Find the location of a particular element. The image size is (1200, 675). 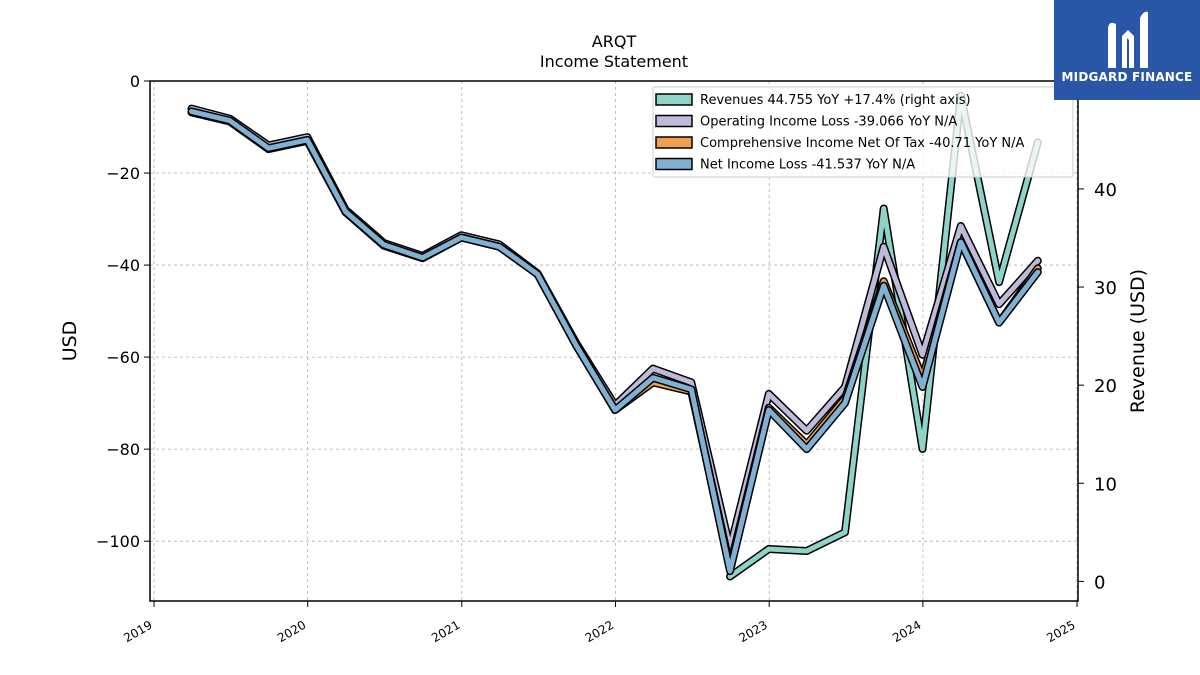

y-axis-label-right: Revenue (USD) is located at coordinates (1138, 341).